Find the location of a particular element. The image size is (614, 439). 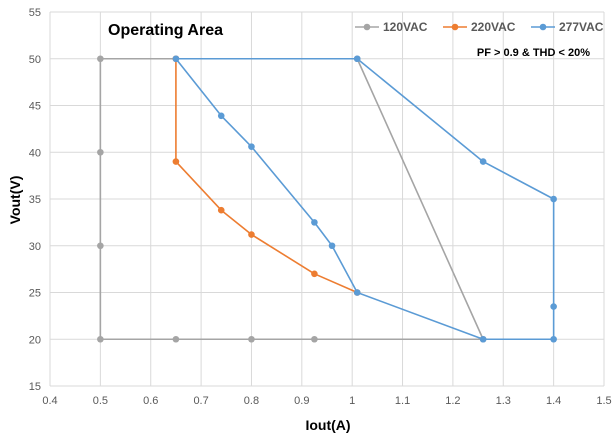

x-tick-label: 1.1 is located at coordinates (402, 401).